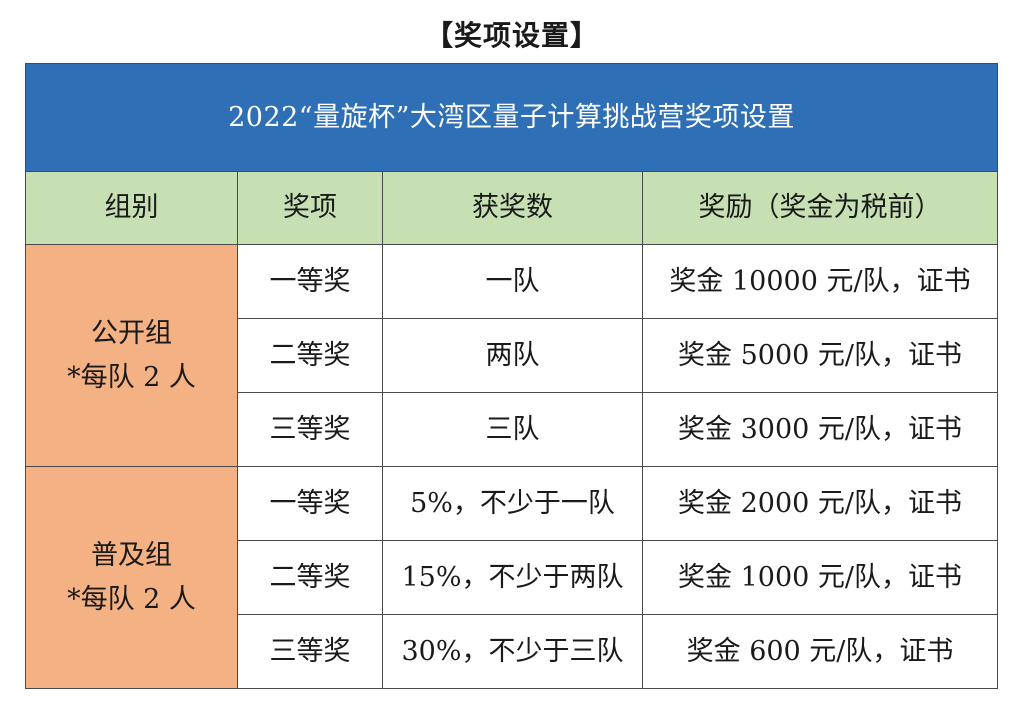  I want to click on table-title: 2022“量旋杯”大湾区量子计算挑战营奖项设置, so click(511, 117).